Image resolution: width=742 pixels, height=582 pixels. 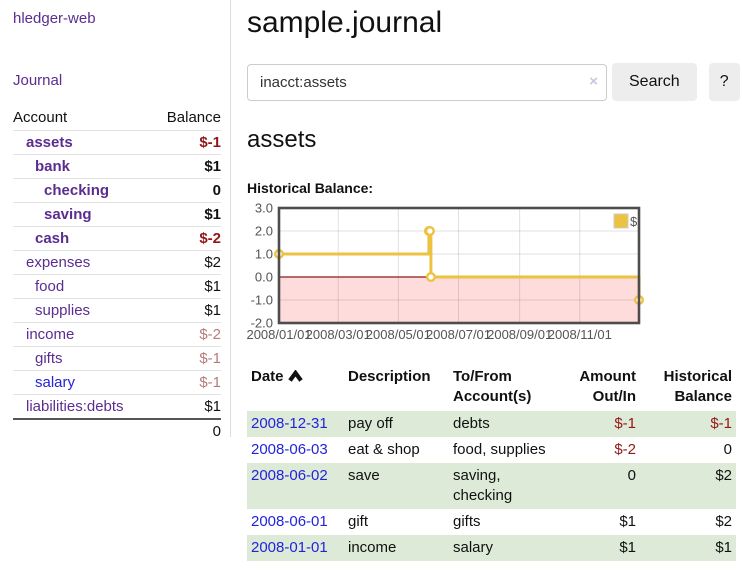 What do you see at coordinates (117, 262) in the screenshot?
I see `account-row: expenses $2` at bounding box center [117, 262].